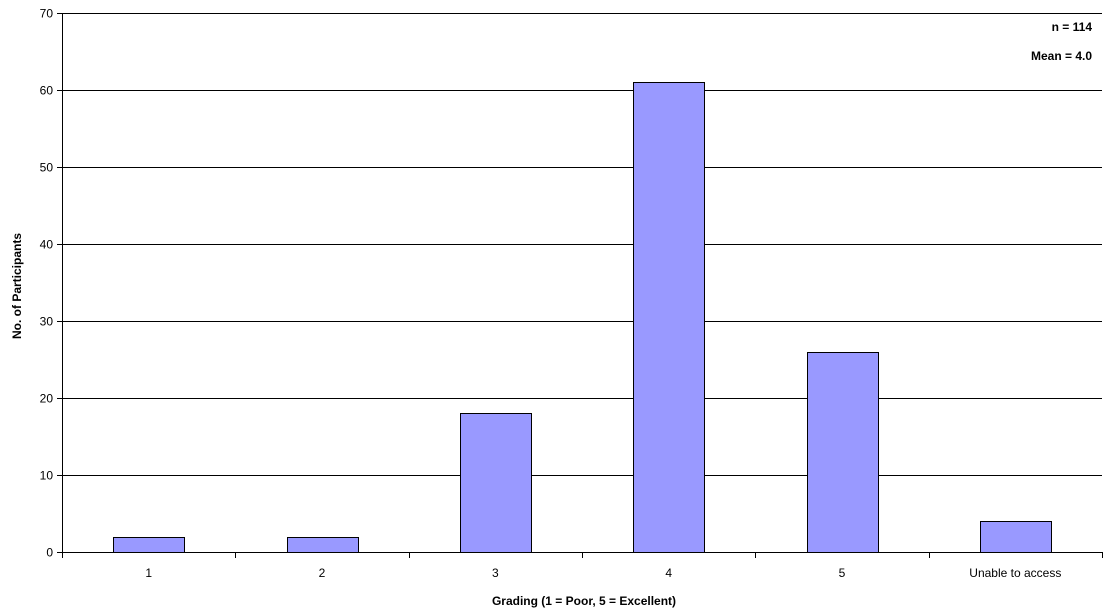 The width and height of the screenshot is (1111, 616). I want to click on mean-annotation: Mean = 4.0, so click(1061, 56).